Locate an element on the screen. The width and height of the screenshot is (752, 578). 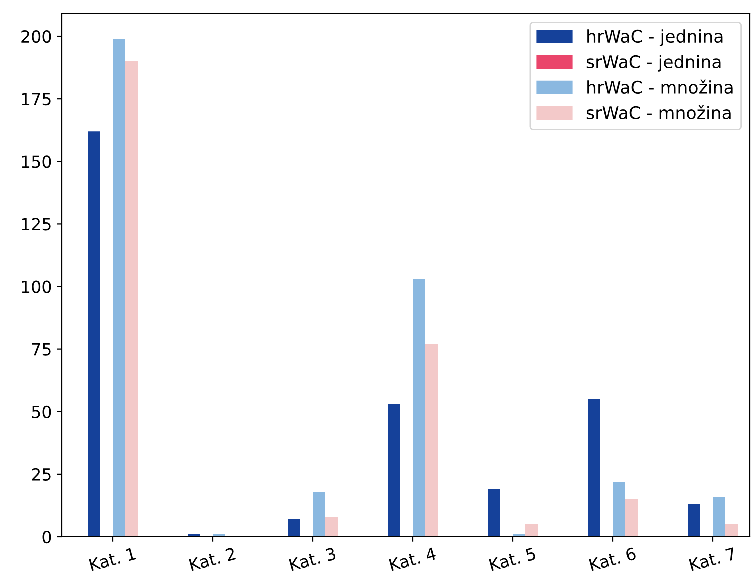
legend-label: hrWaC - množina is located at coordinates (660, 87).